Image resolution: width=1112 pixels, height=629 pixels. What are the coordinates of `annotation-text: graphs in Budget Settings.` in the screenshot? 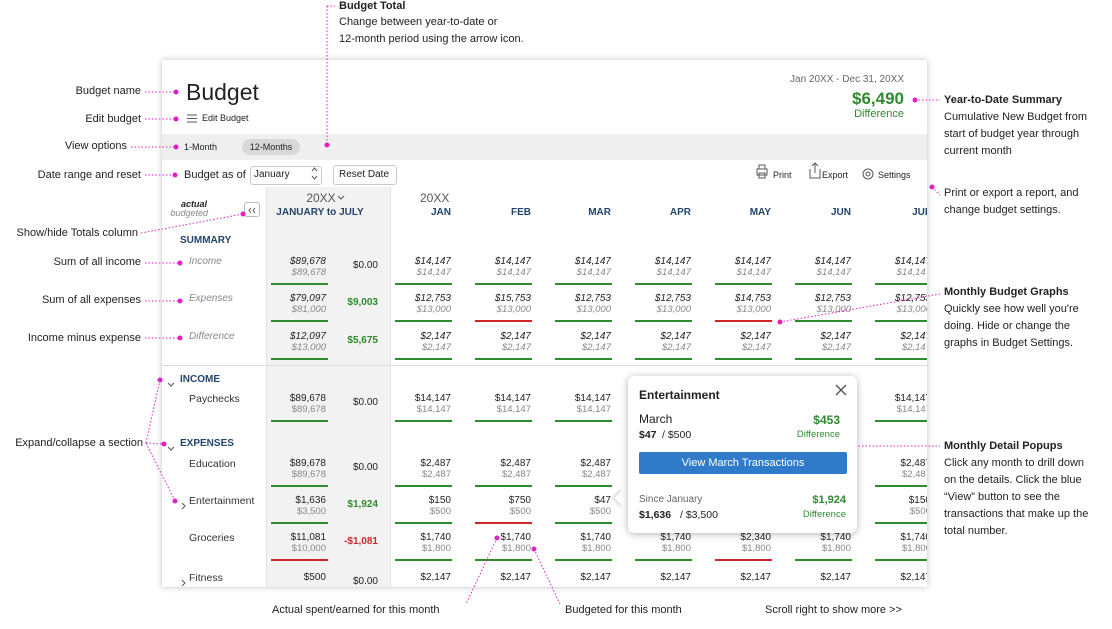 It's located at (1009, 343).